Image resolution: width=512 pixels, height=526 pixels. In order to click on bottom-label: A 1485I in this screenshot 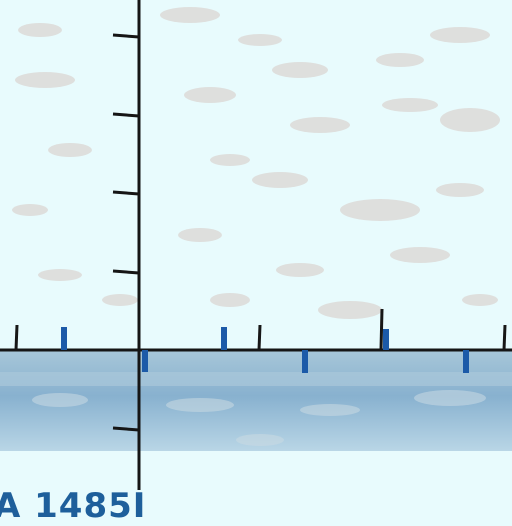, I will do `click(73, 506)`.